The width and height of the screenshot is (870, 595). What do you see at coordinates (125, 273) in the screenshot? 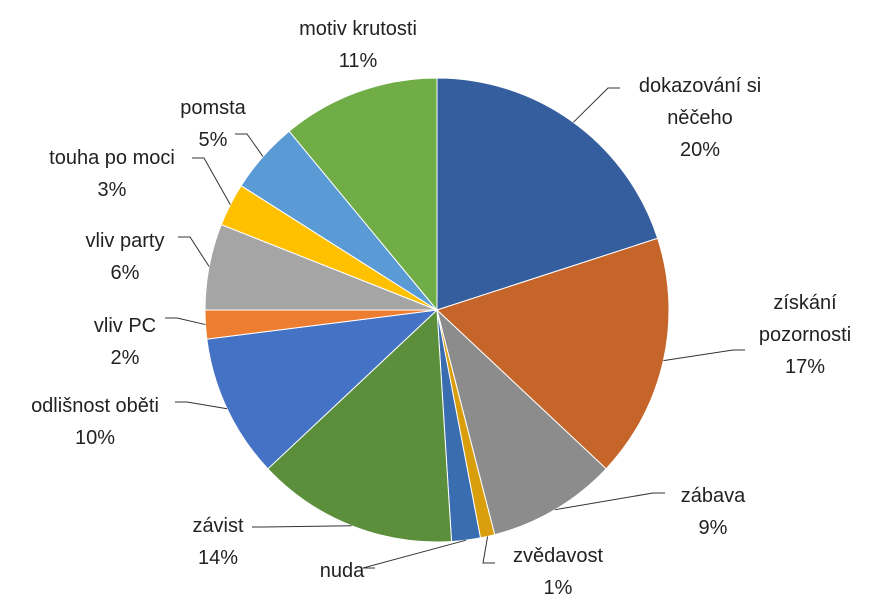
I see `label-value: 6%` at bounding box center [125, 273].